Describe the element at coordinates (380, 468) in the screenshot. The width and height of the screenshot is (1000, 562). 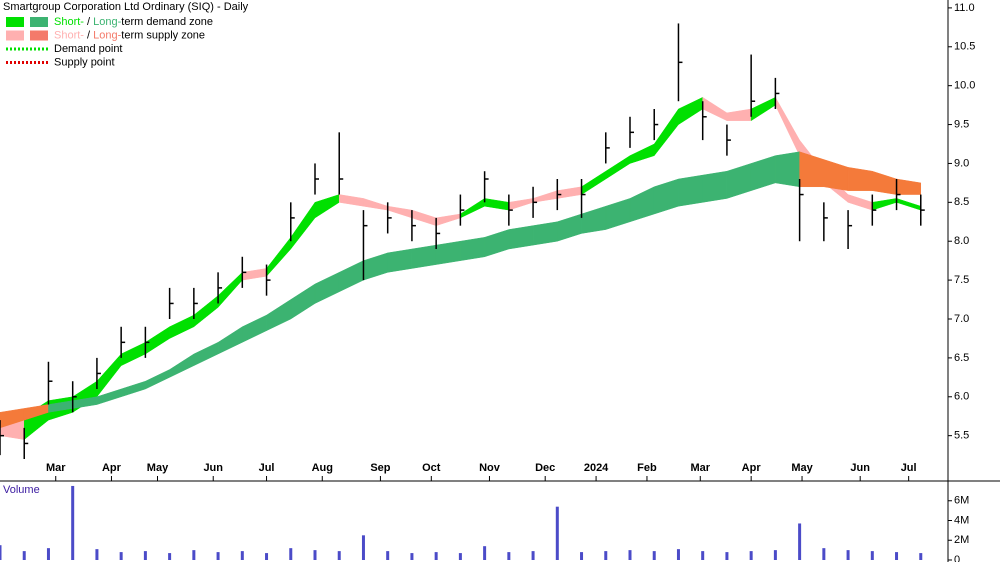
I see `x-tick-label: Sep` at that location.